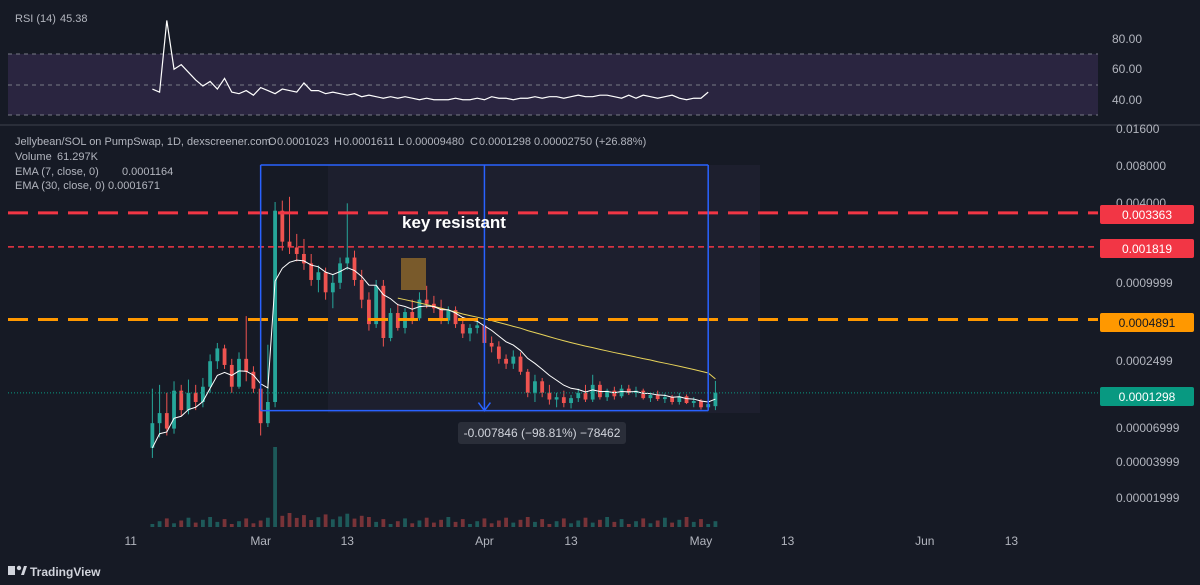  What do you see at coordinates (454, 222) in the screenshot?
I see `annotation-text: key resistant` at bounding box center [454, 222].